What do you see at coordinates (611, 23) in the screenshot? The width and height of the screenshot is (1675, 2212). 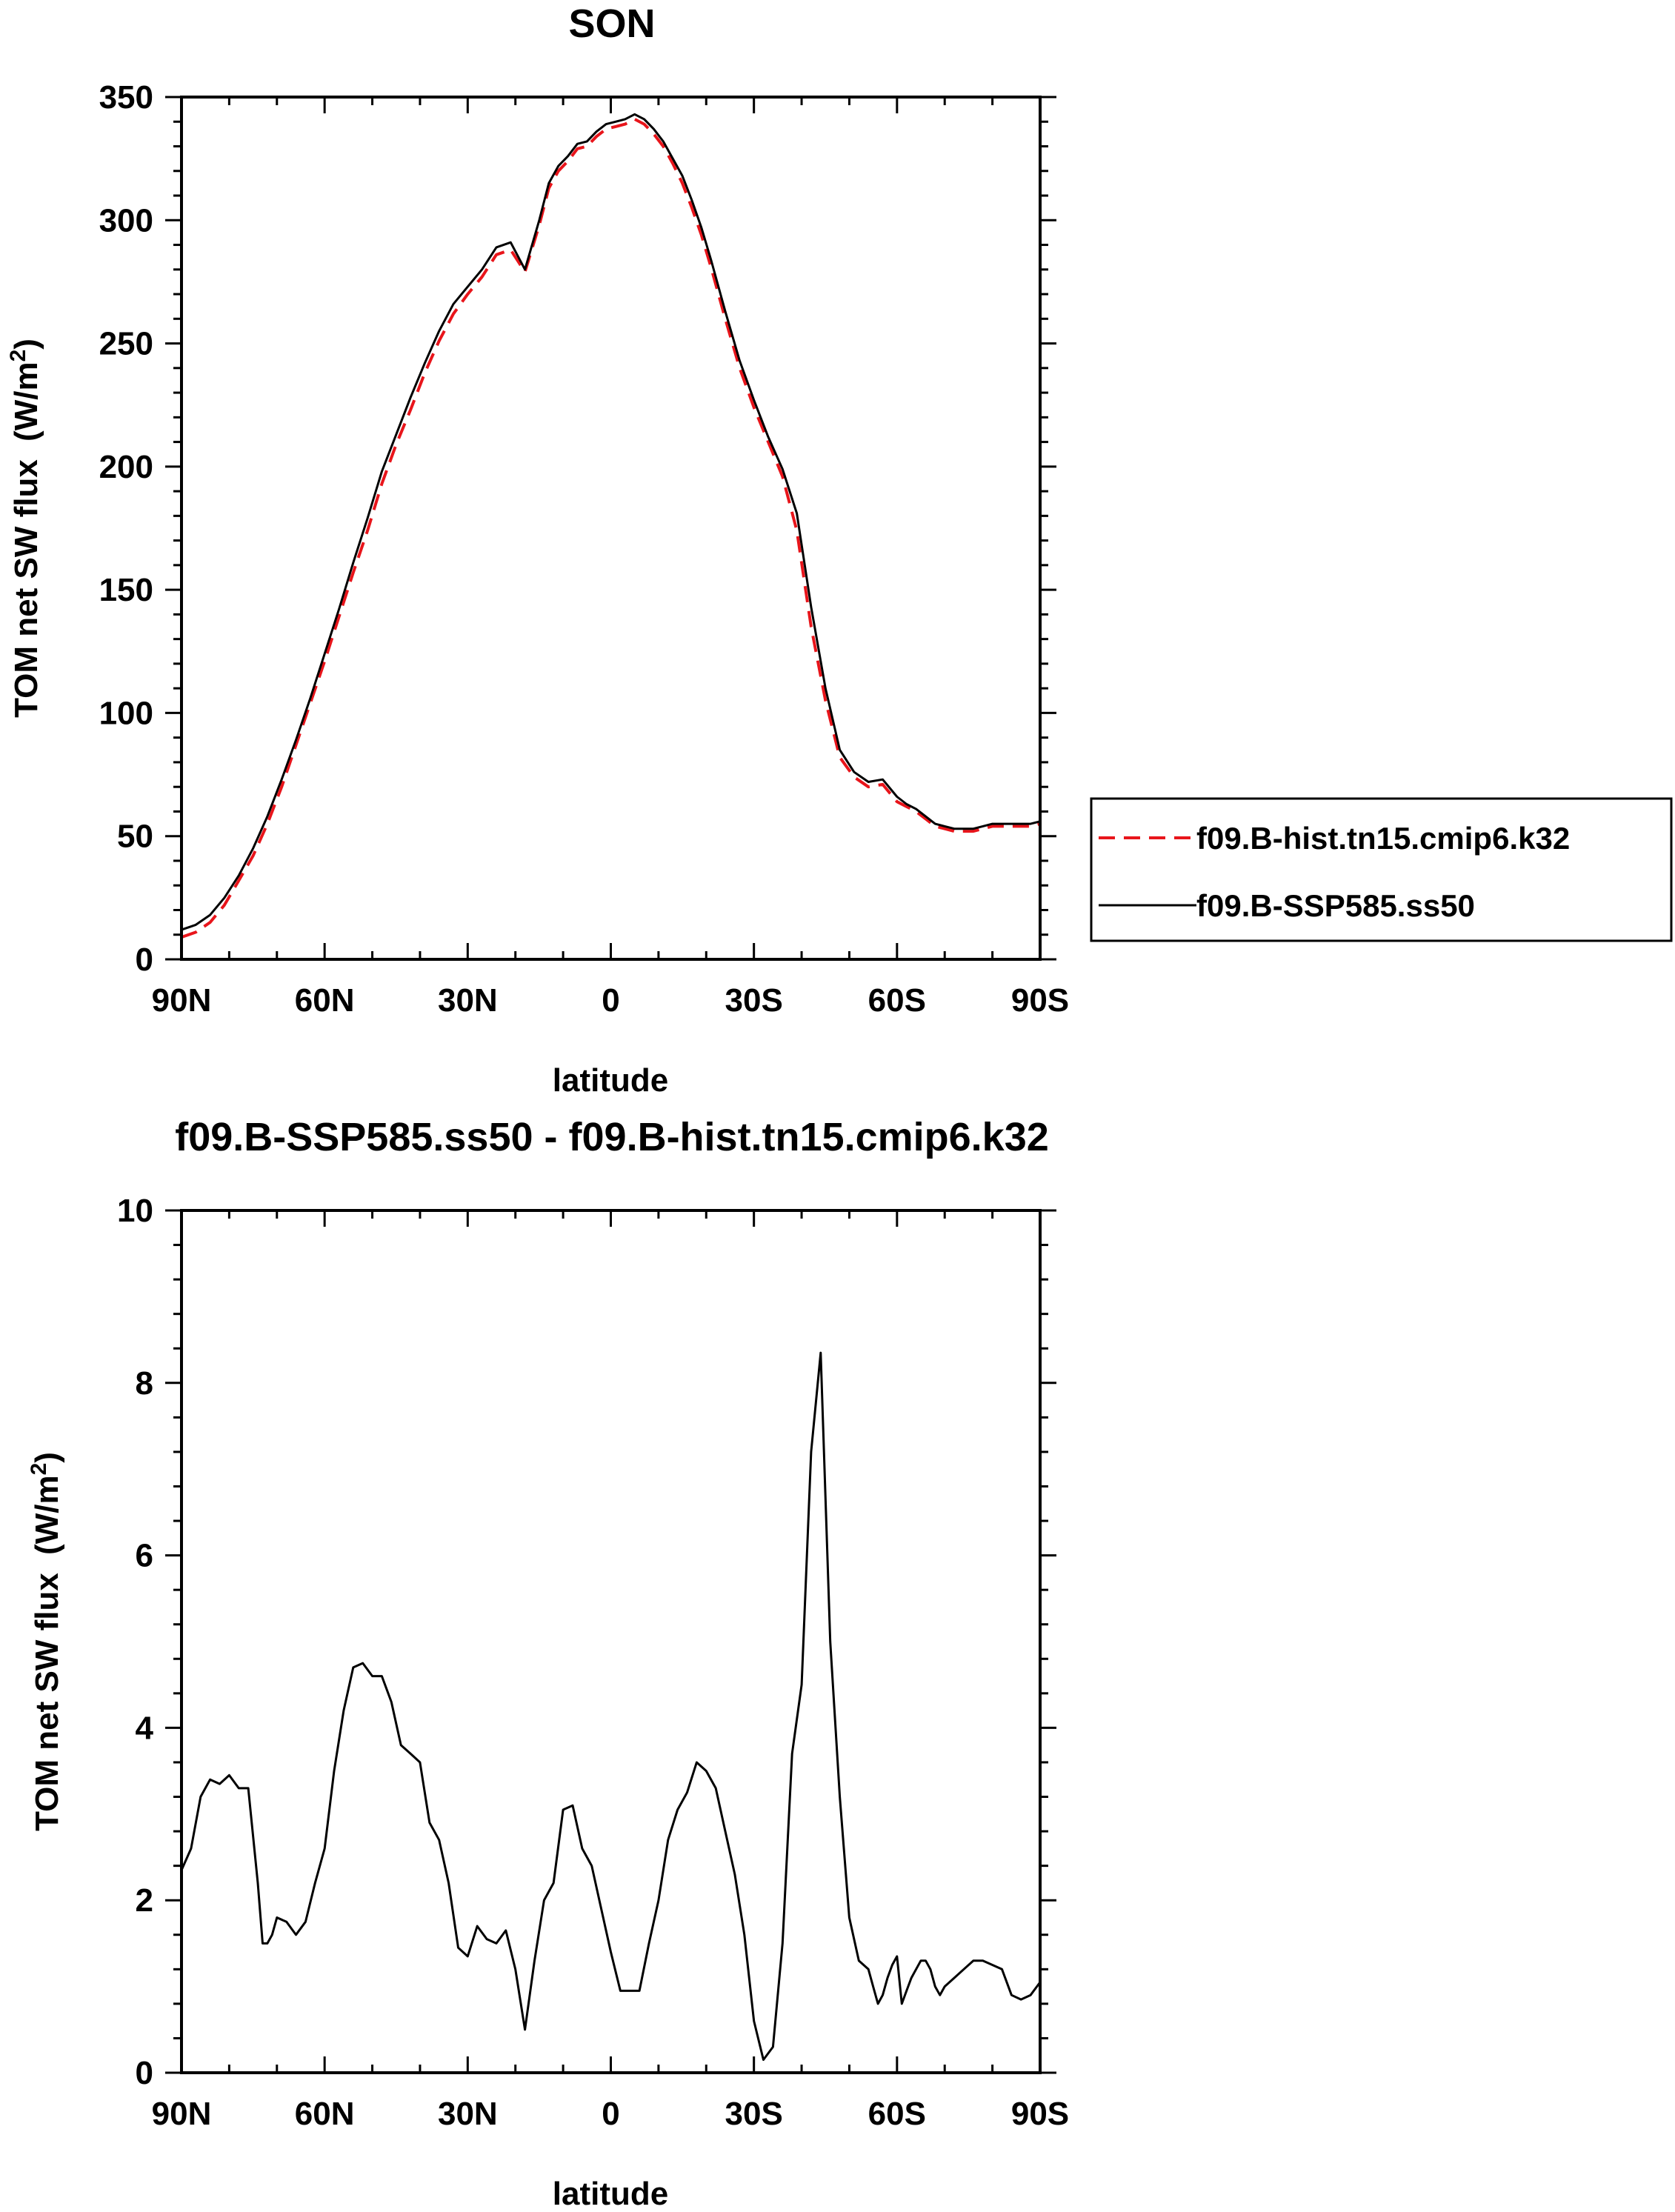 I see `chart-title: SON` at bounding box center [611, 23].